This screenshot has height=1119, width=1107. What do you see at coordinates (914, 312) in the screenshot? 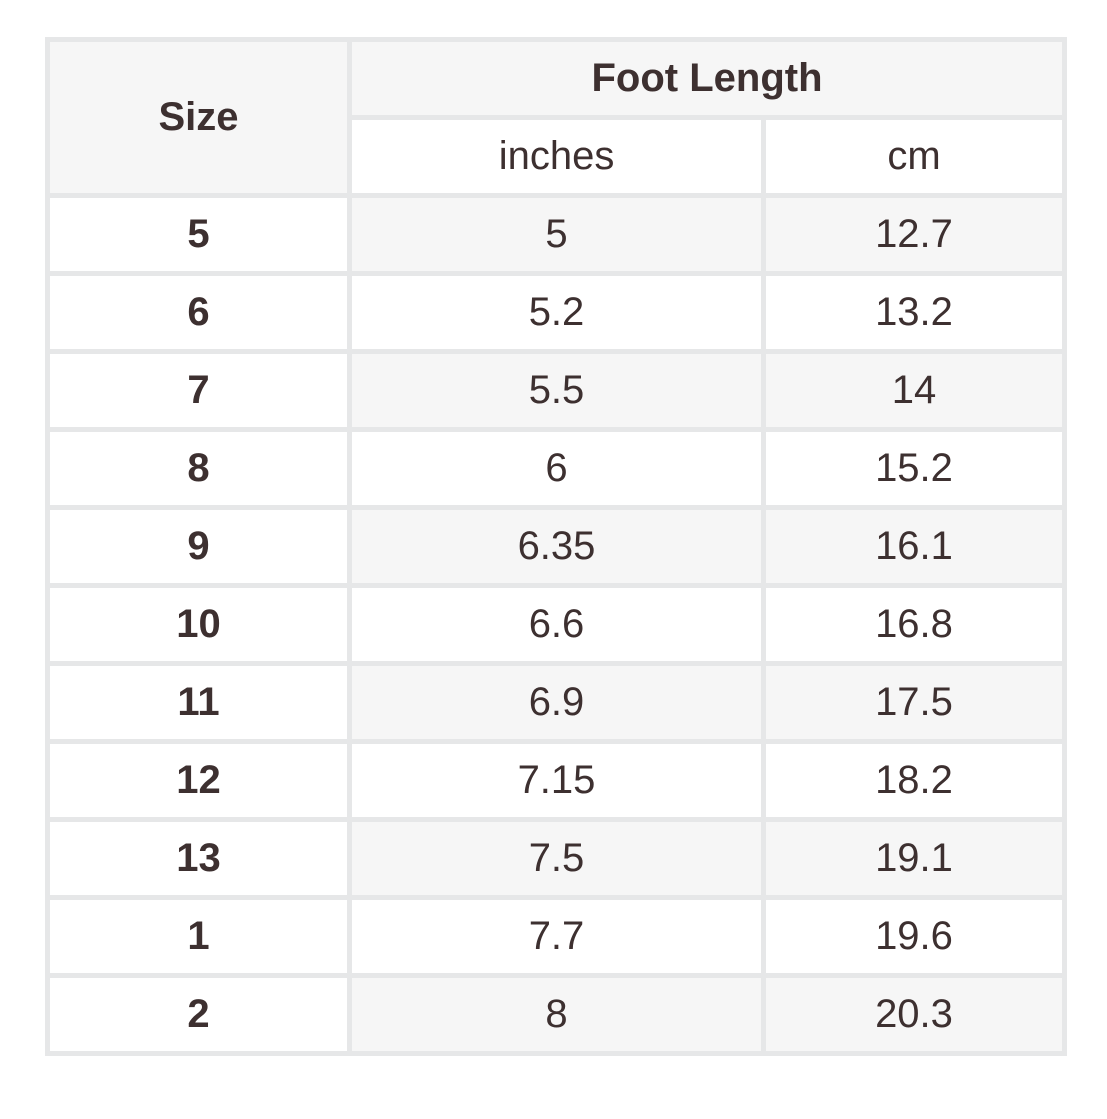
I see `cm-cell: 13.2` at bounding box center [914, 312].